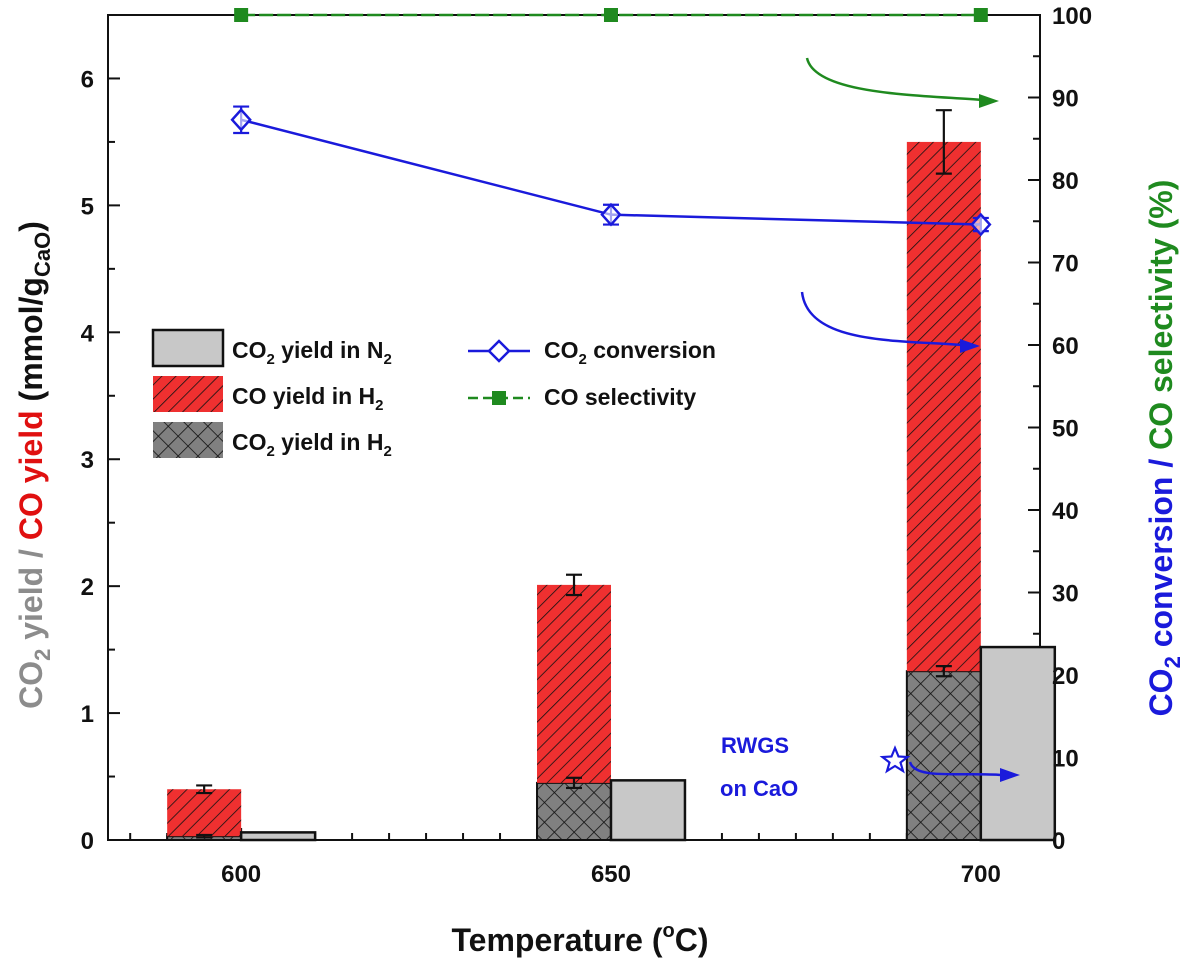 Image resolution: width=1200 pixels, height=965 pixels. I want to click on right-tick-label: 80, so click(1065, 181).